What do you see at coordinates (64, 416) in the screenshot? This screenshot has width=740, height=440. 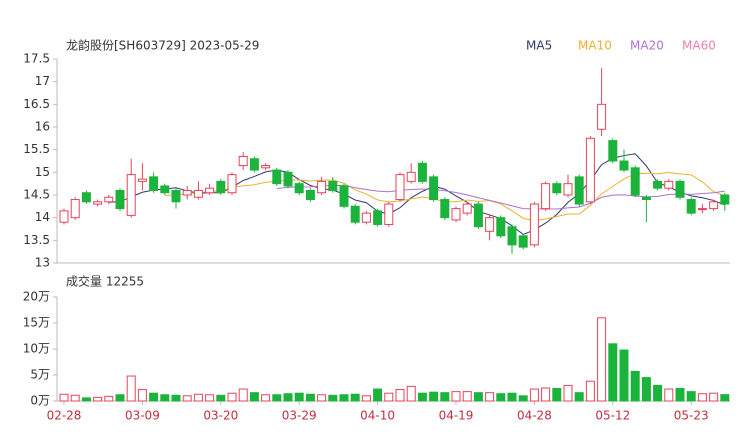 I see `x-tick-label: 02-28` at bounding box center [64, 416].